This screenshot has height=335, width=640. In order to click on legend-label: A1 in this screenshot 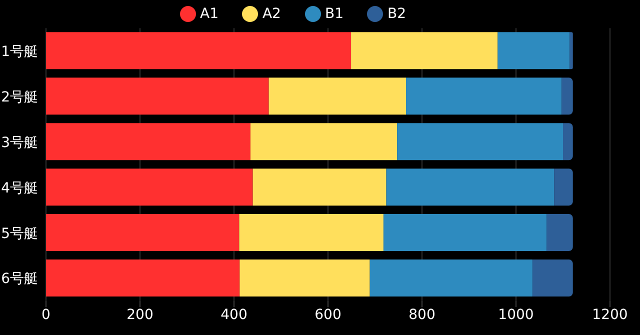, I will do `click(209, 14)`.